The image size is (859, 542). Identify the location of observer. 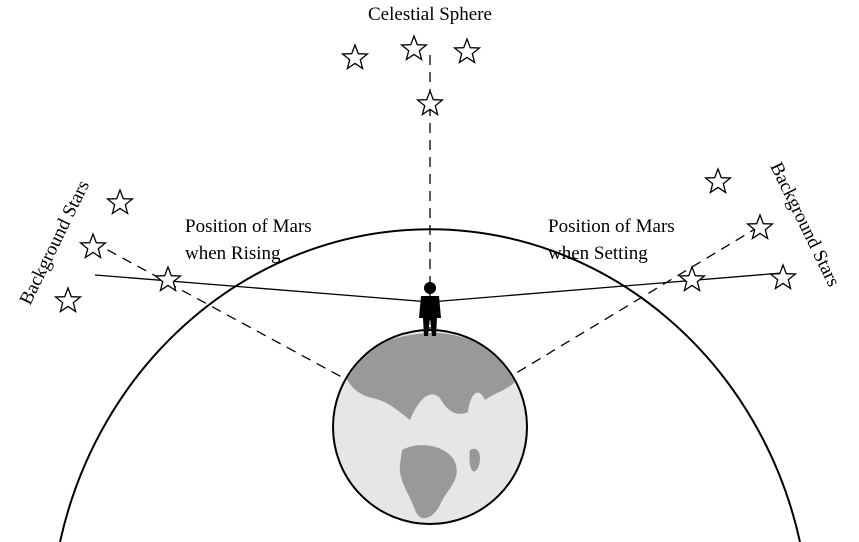
(430, 309).